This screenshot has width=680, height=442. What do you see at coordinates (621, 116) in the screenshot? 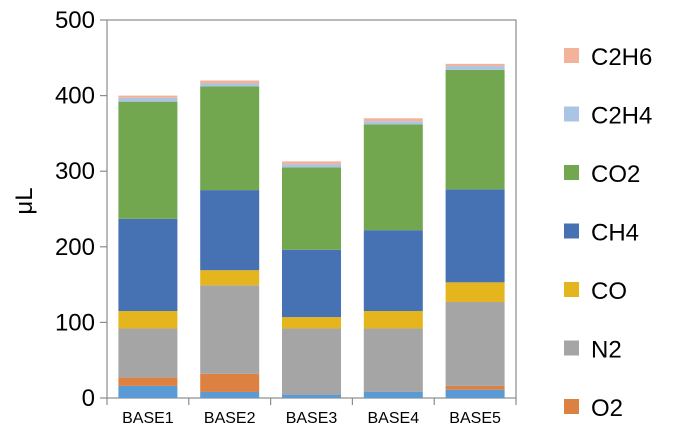
I see `legend-label-c2h4: C2H4` at bounding box center [621, 116].